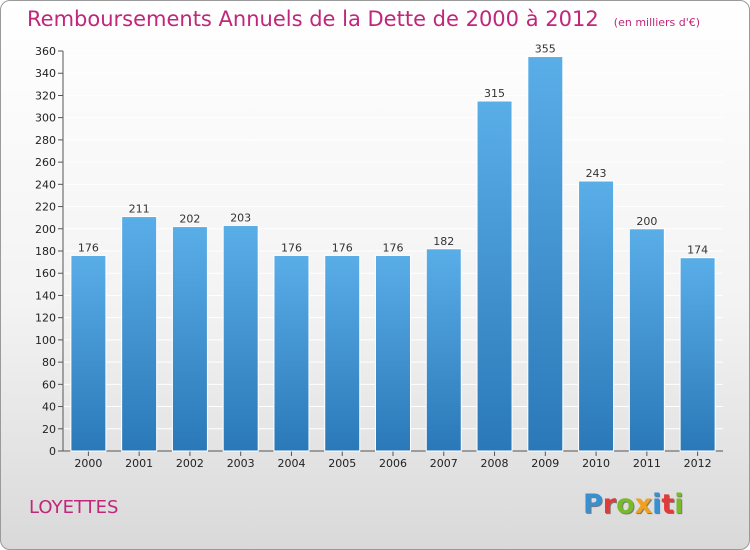 The height and width of the screenshot is (550, 750). What do you see at coordinates (393, 463) in the screenshot?
I see `x-tick-label: 2006` at bounding box center [393, 463].